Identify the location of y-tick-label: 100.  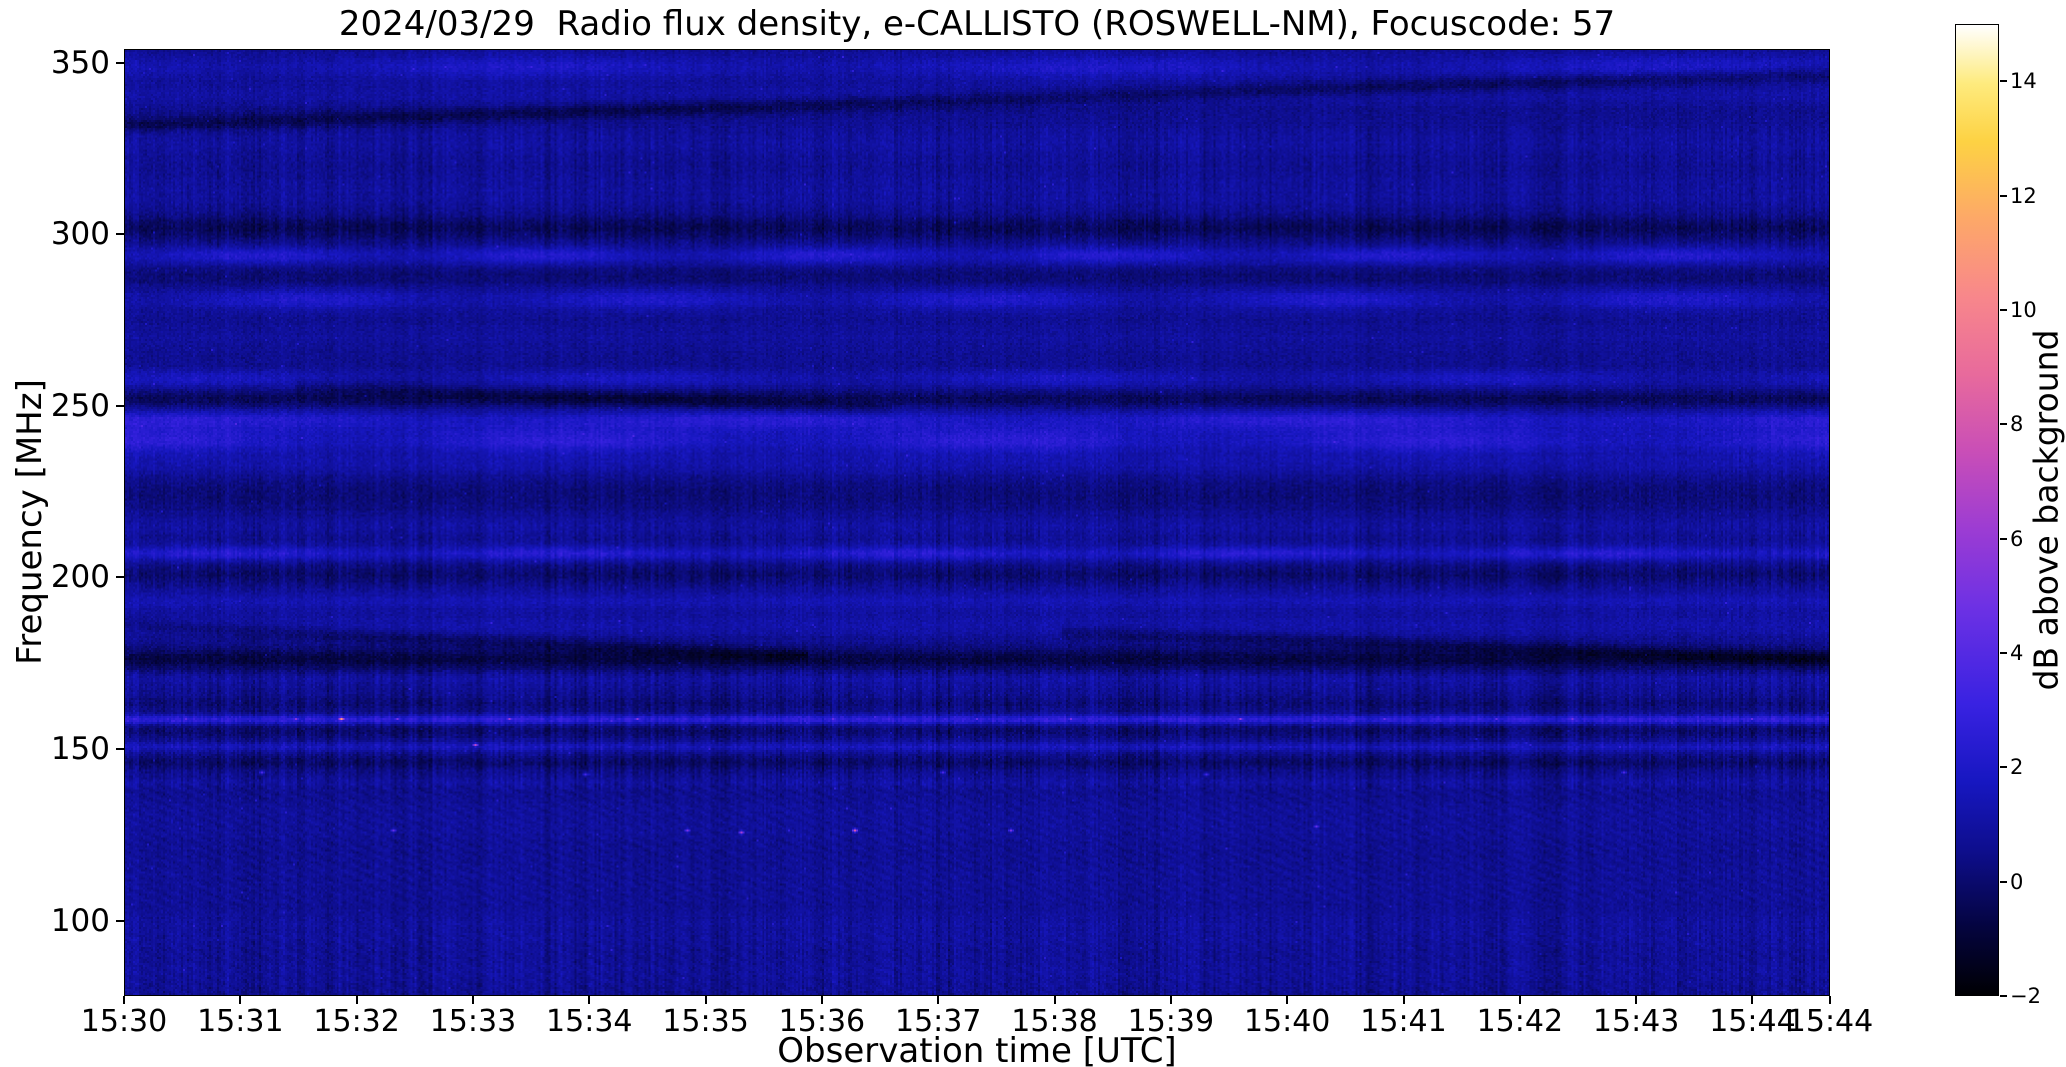
(80, 920).